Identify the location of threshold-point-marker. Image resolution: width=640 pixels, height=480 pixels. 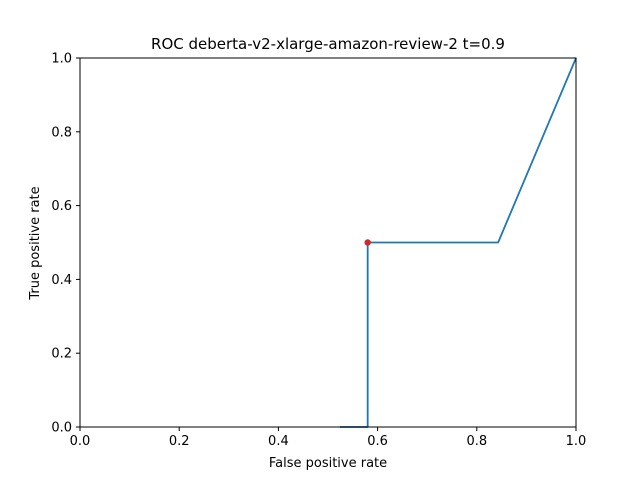
(367, 242).